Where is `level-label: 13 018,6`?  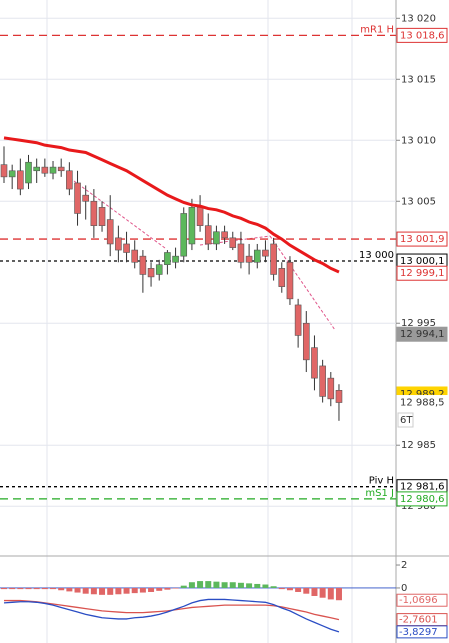
level-label: 13 018,6 is located at coordinates (422, 35).